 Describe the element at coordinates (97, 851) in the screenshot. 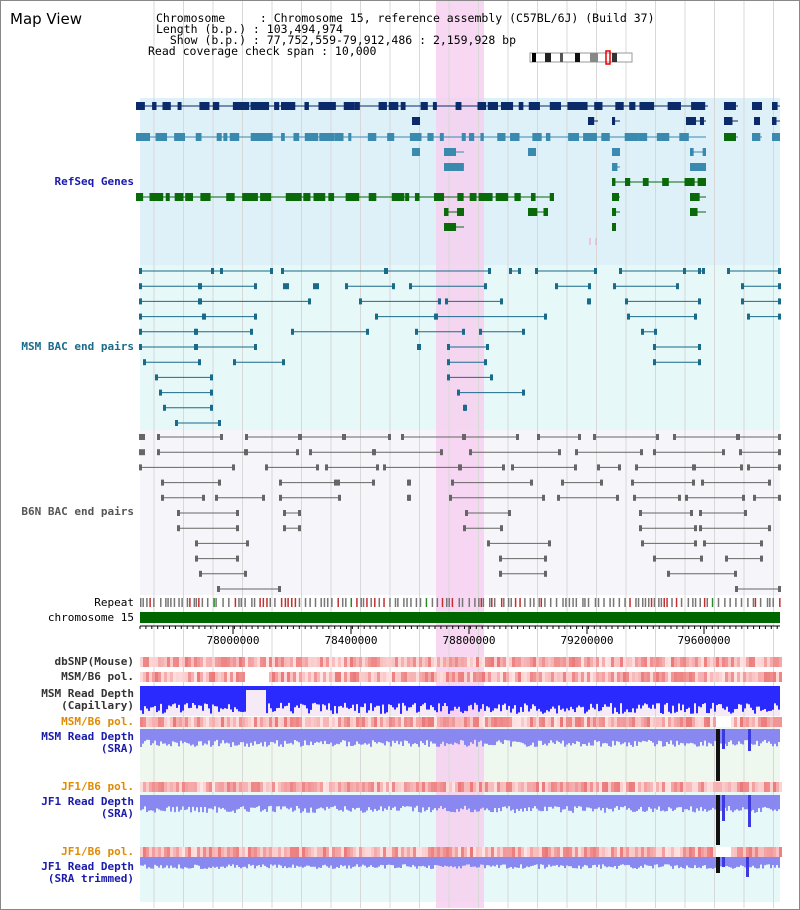

I see `track-label-jf1-pol-2: JF1/B6 pol.` at that location.